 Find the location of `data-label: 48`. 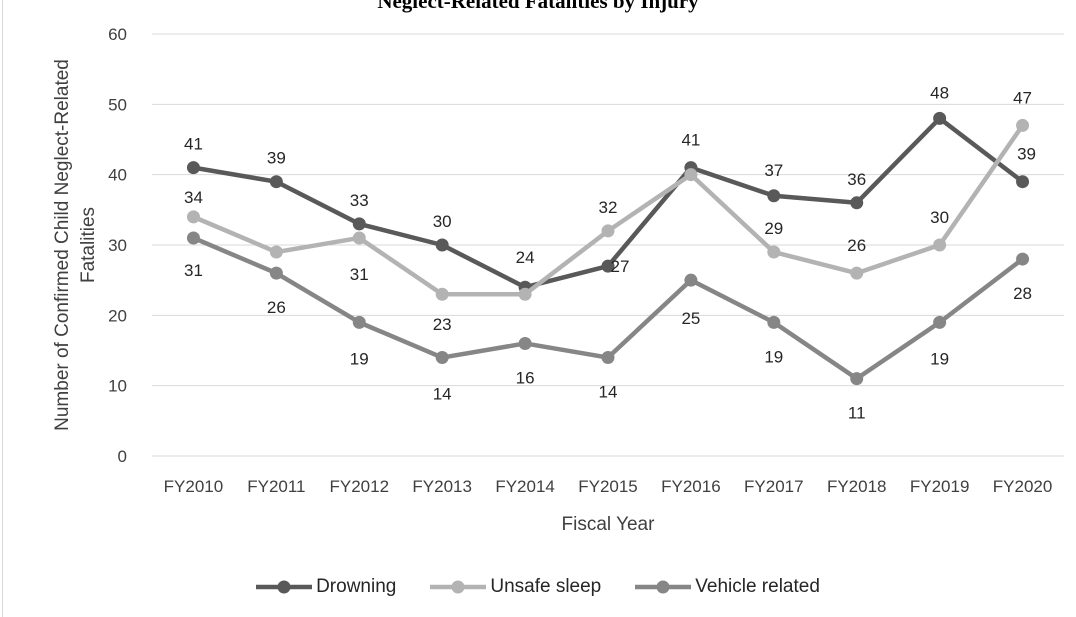

data-label: 48 is located at coordinates (939, 92).